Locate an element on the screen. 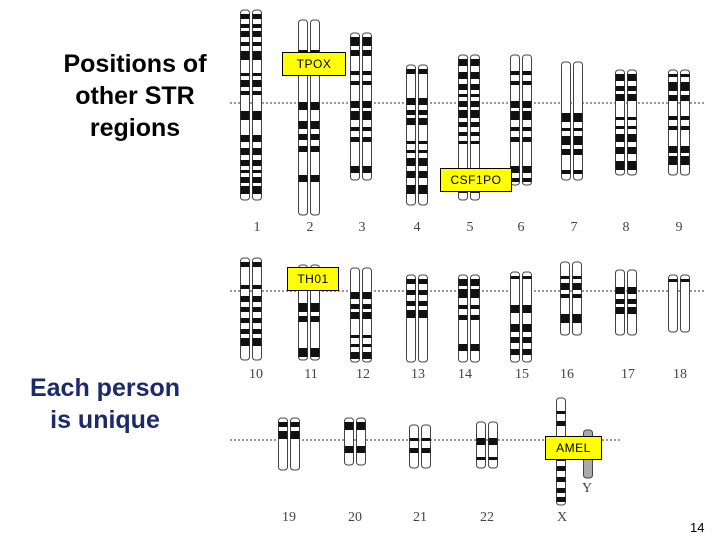 The image size is (720, 540). chromosome-label: 7 is located at coordinates (574, 227).